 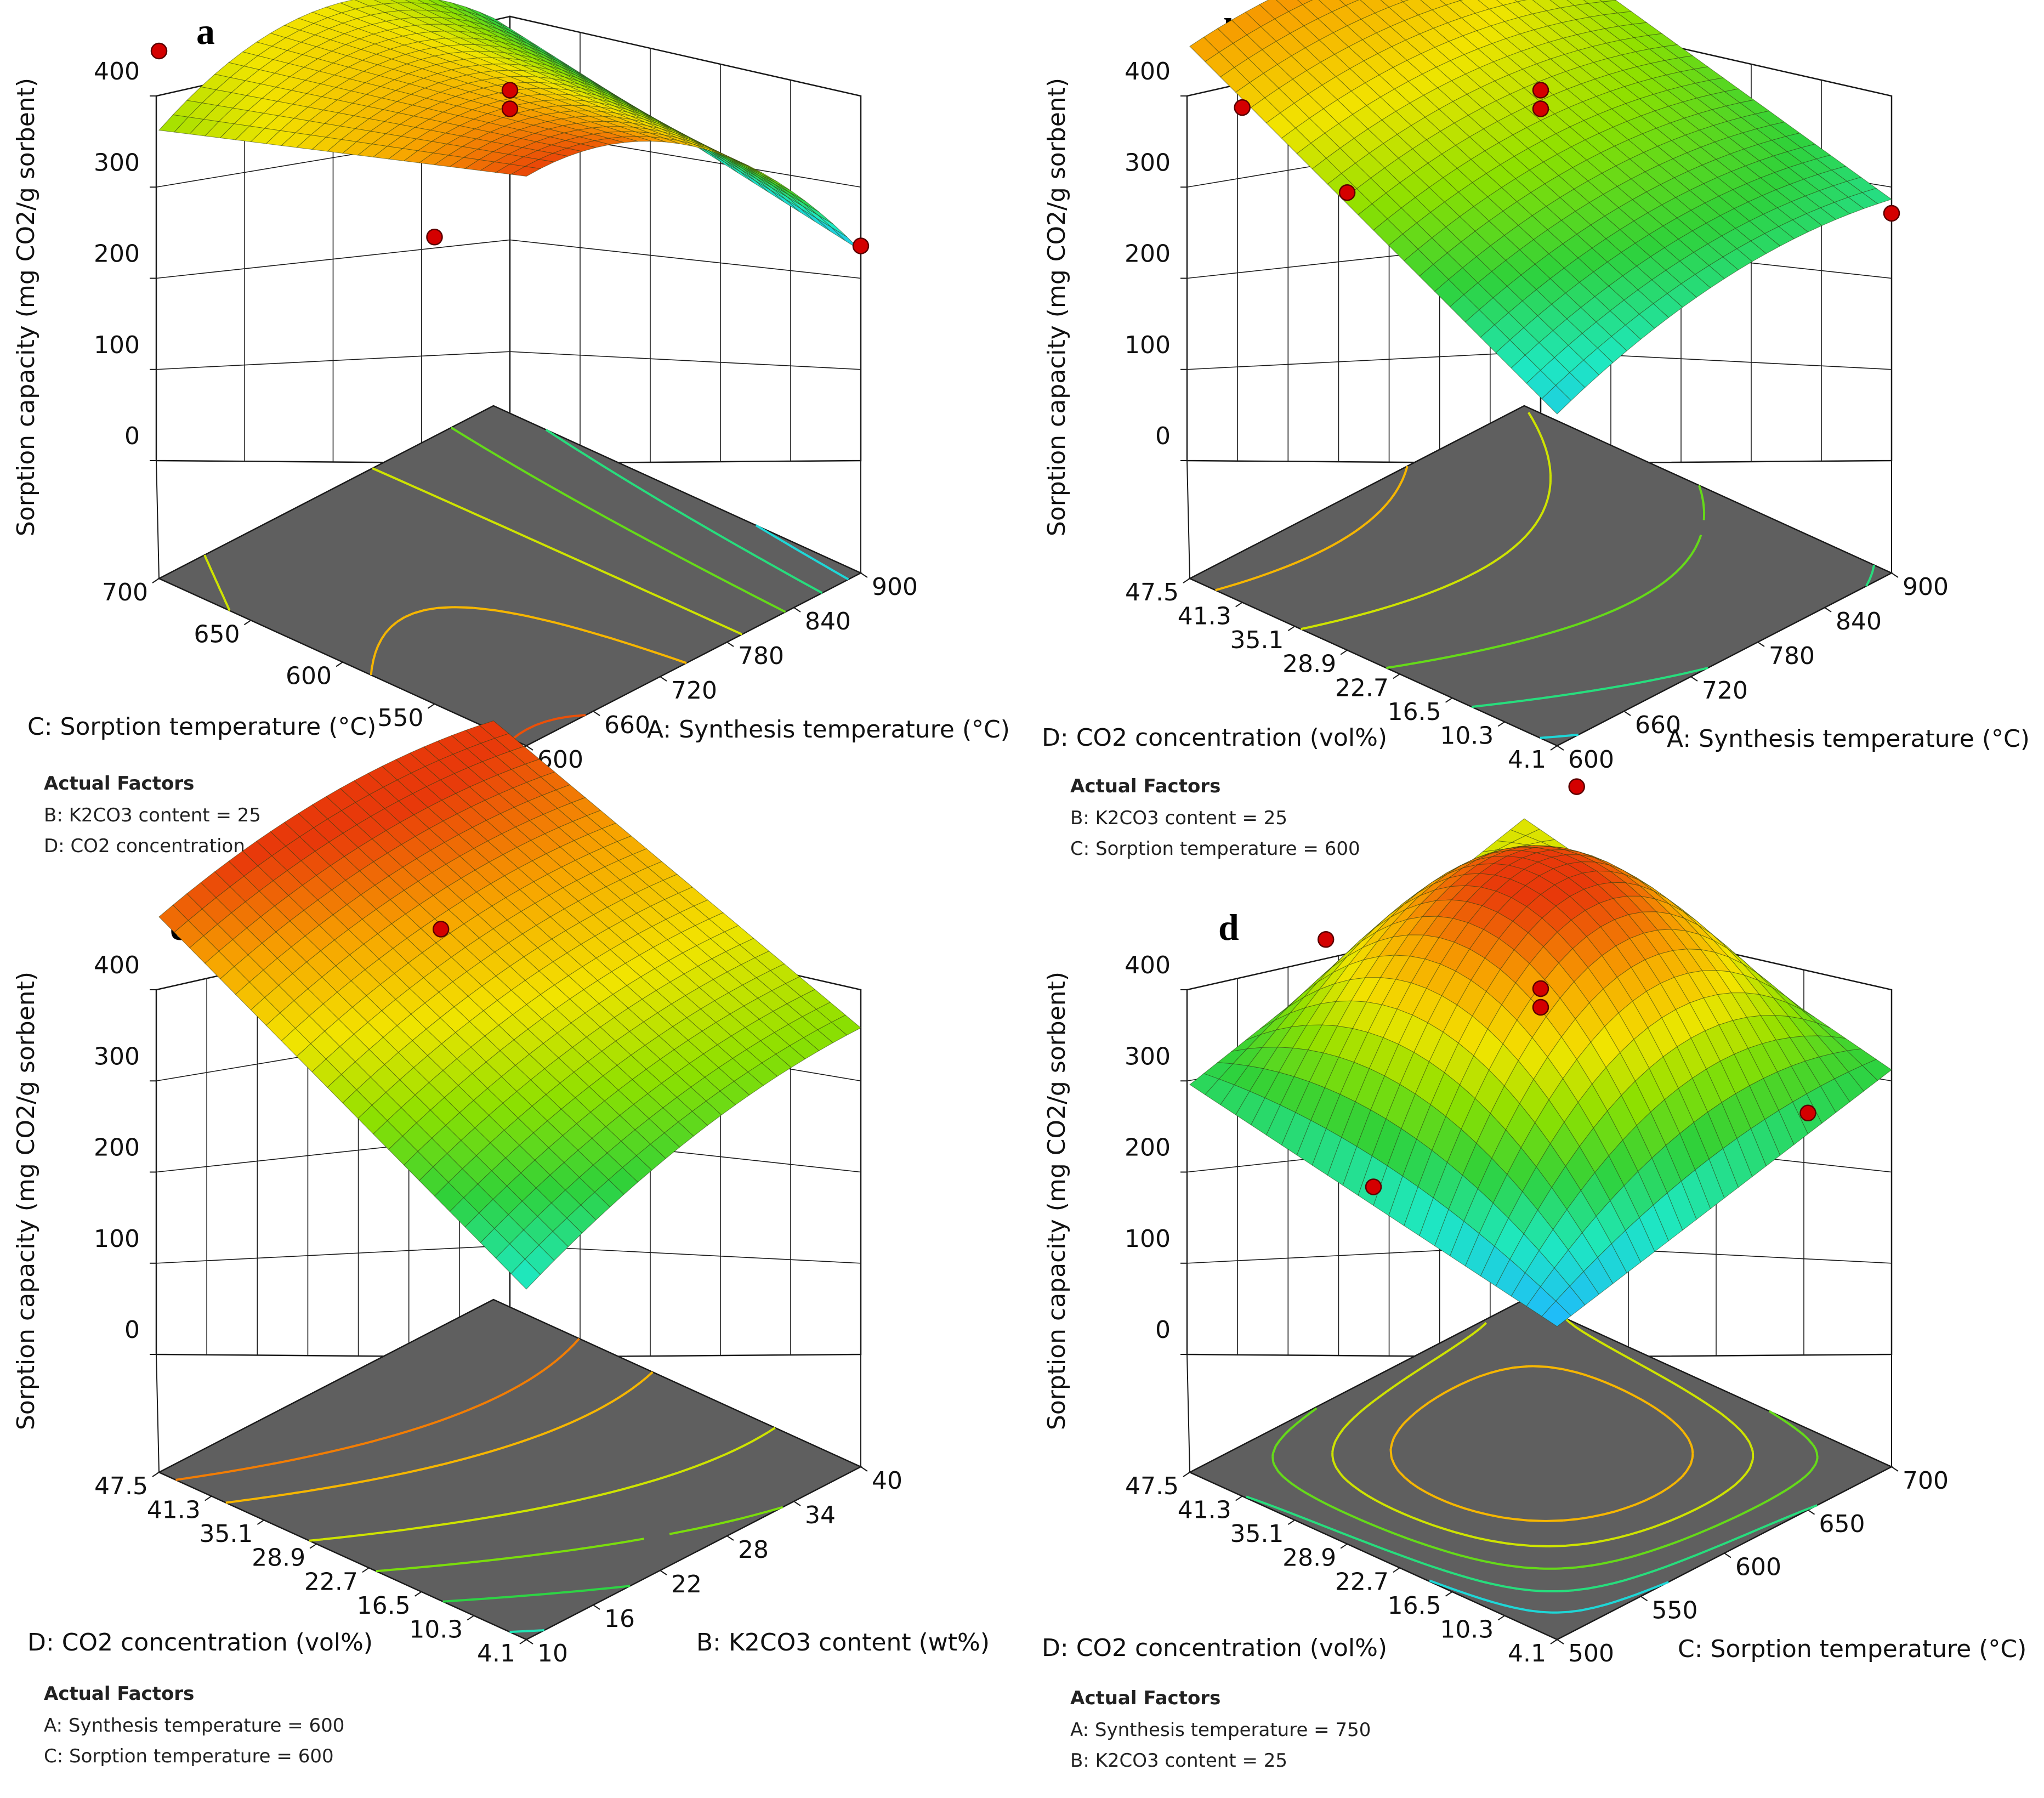 What do you see at coordinates (1725, 691) in the screenshot?
I see `x-tick-label: 720` at bounding box center [1725, 691].